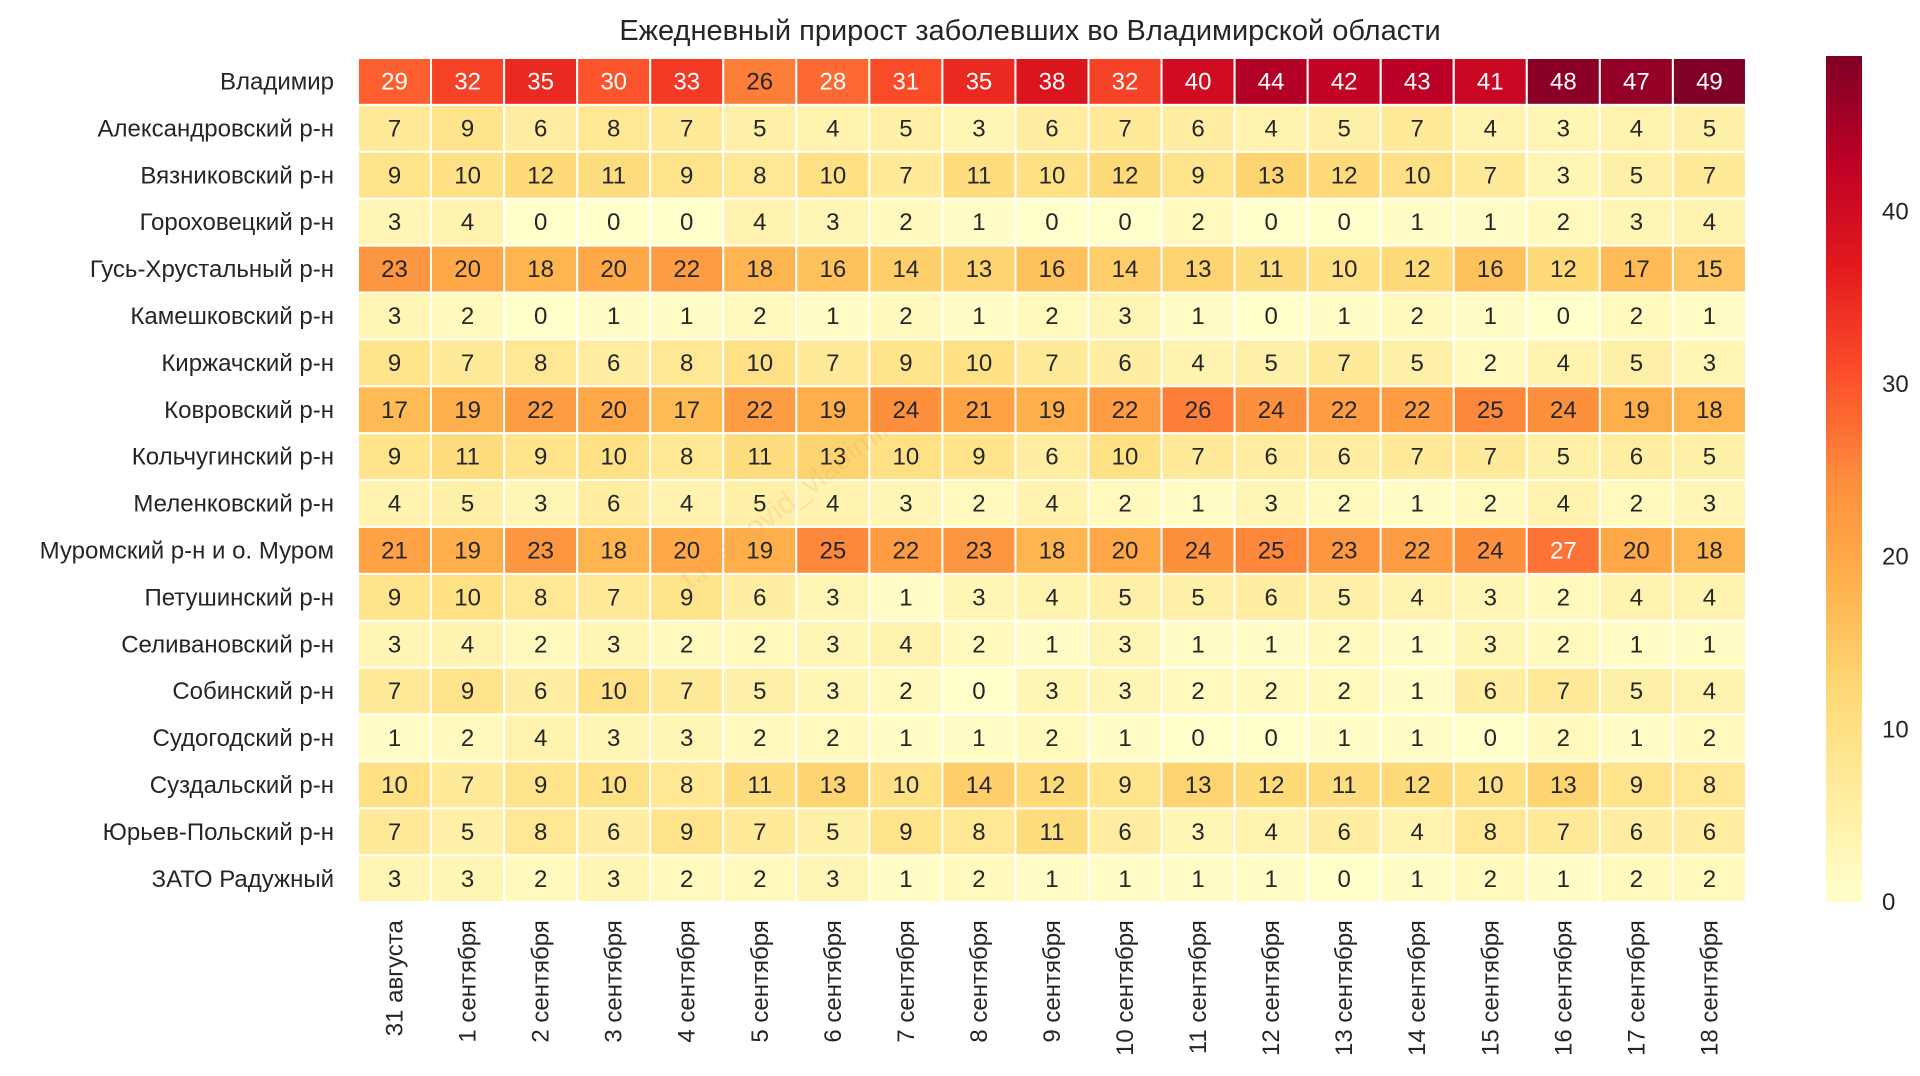  Describe the element at coordinates (239, 597) in the screenshot. I see `row-label: Петушинский р-н` at that location.